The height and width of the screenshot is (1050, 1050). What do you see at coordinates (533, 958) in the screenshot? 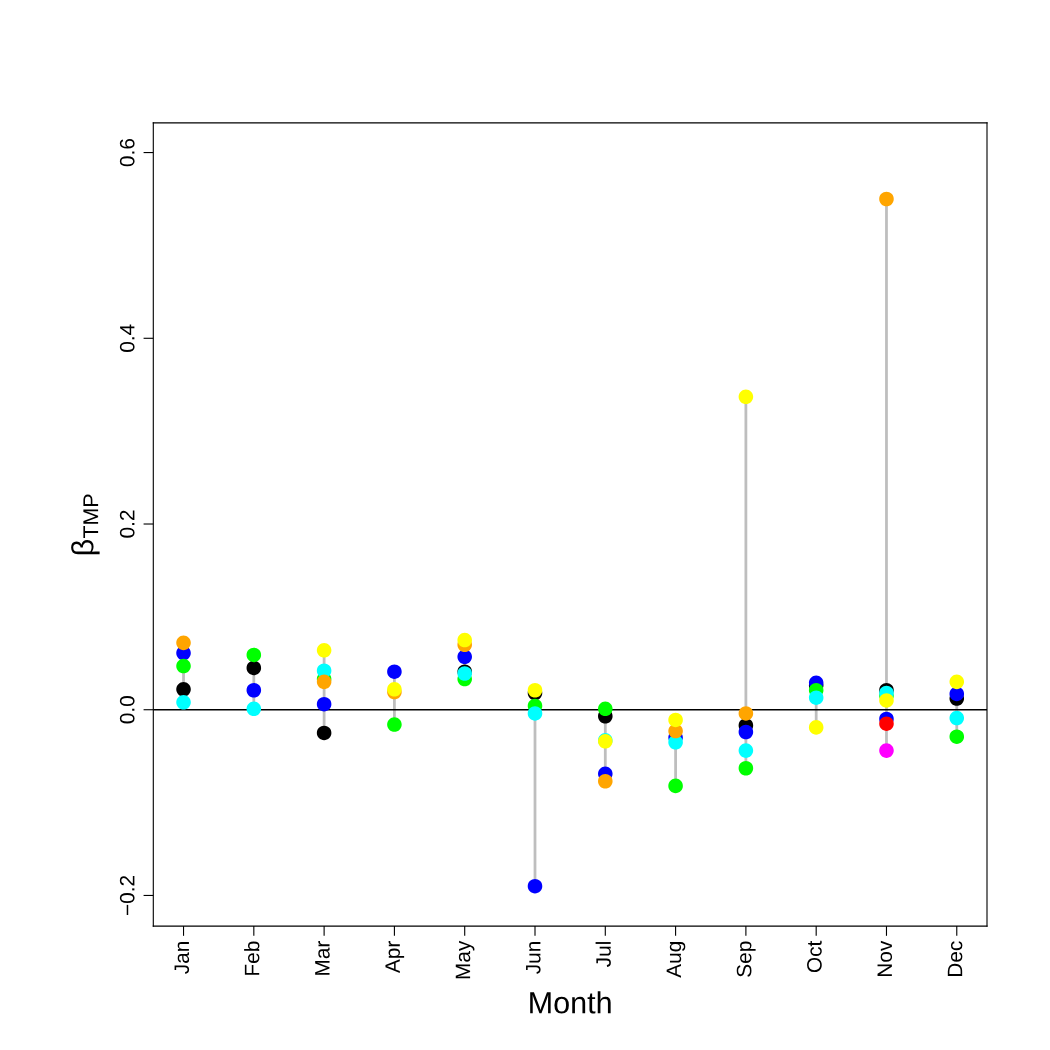
I see `x-tick-label: Jun` at bounding box center [533, 958].